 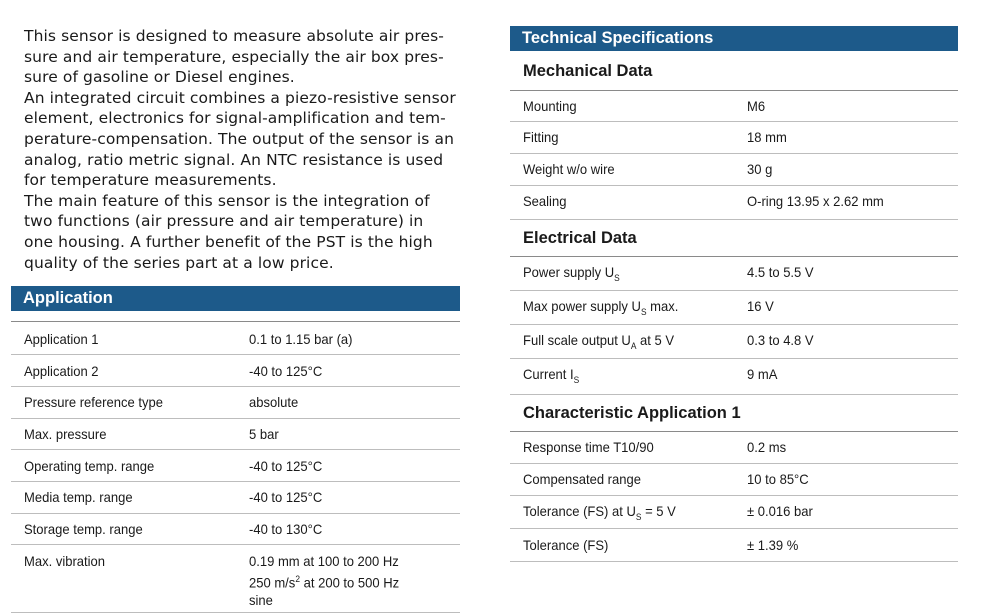 What do you see at coordinates (762, 374) in the screenshot?
I see `spec-row-value: 9 mA` at bounding box center [762, 374].